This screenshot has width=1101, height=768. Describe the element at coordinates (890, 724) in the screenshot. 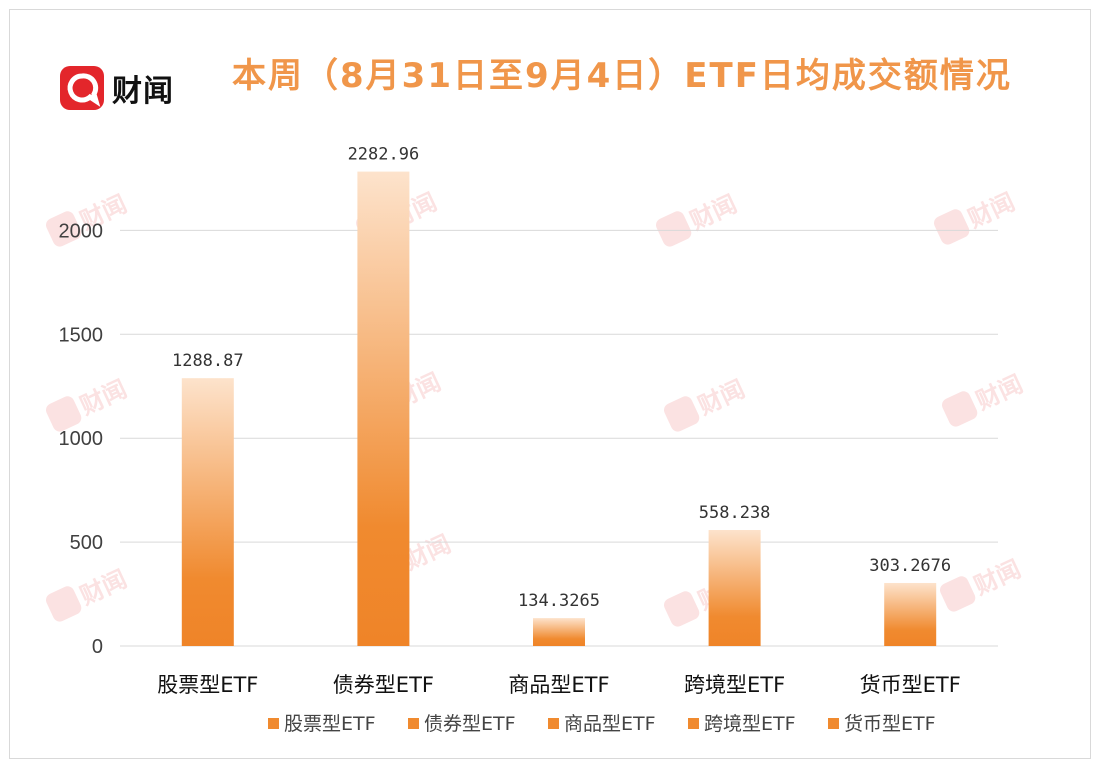

I see `legend-label: 货币型ETF` at that location.